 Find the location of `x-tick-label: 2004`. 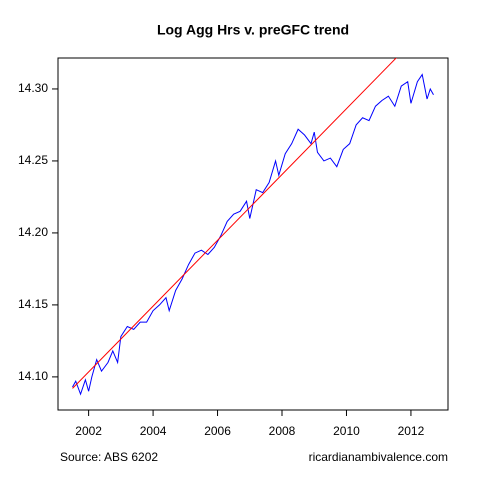

x-tick-label: 2004 is located at coordinates (153, 431).